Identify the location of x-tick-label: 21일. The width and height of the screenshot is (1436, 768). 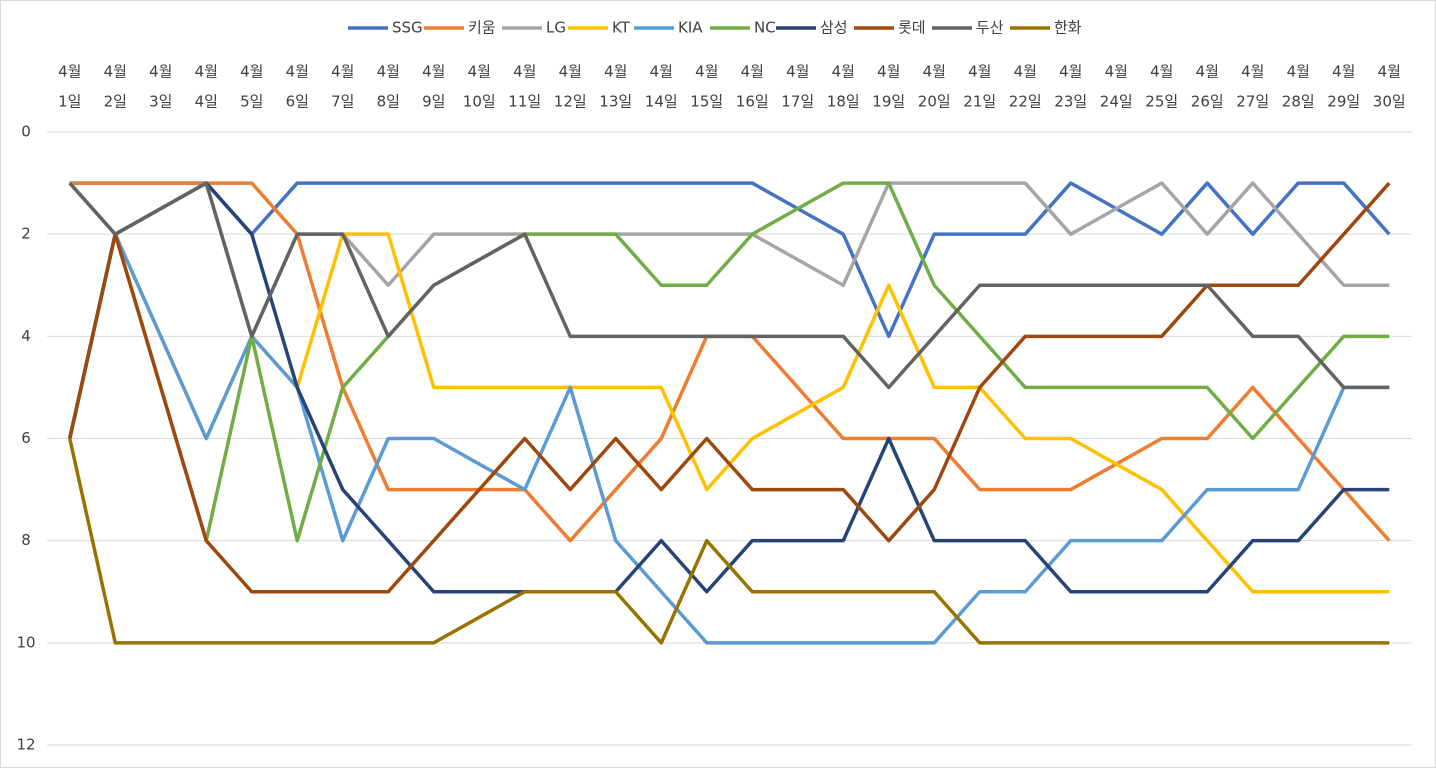
(979, 102).